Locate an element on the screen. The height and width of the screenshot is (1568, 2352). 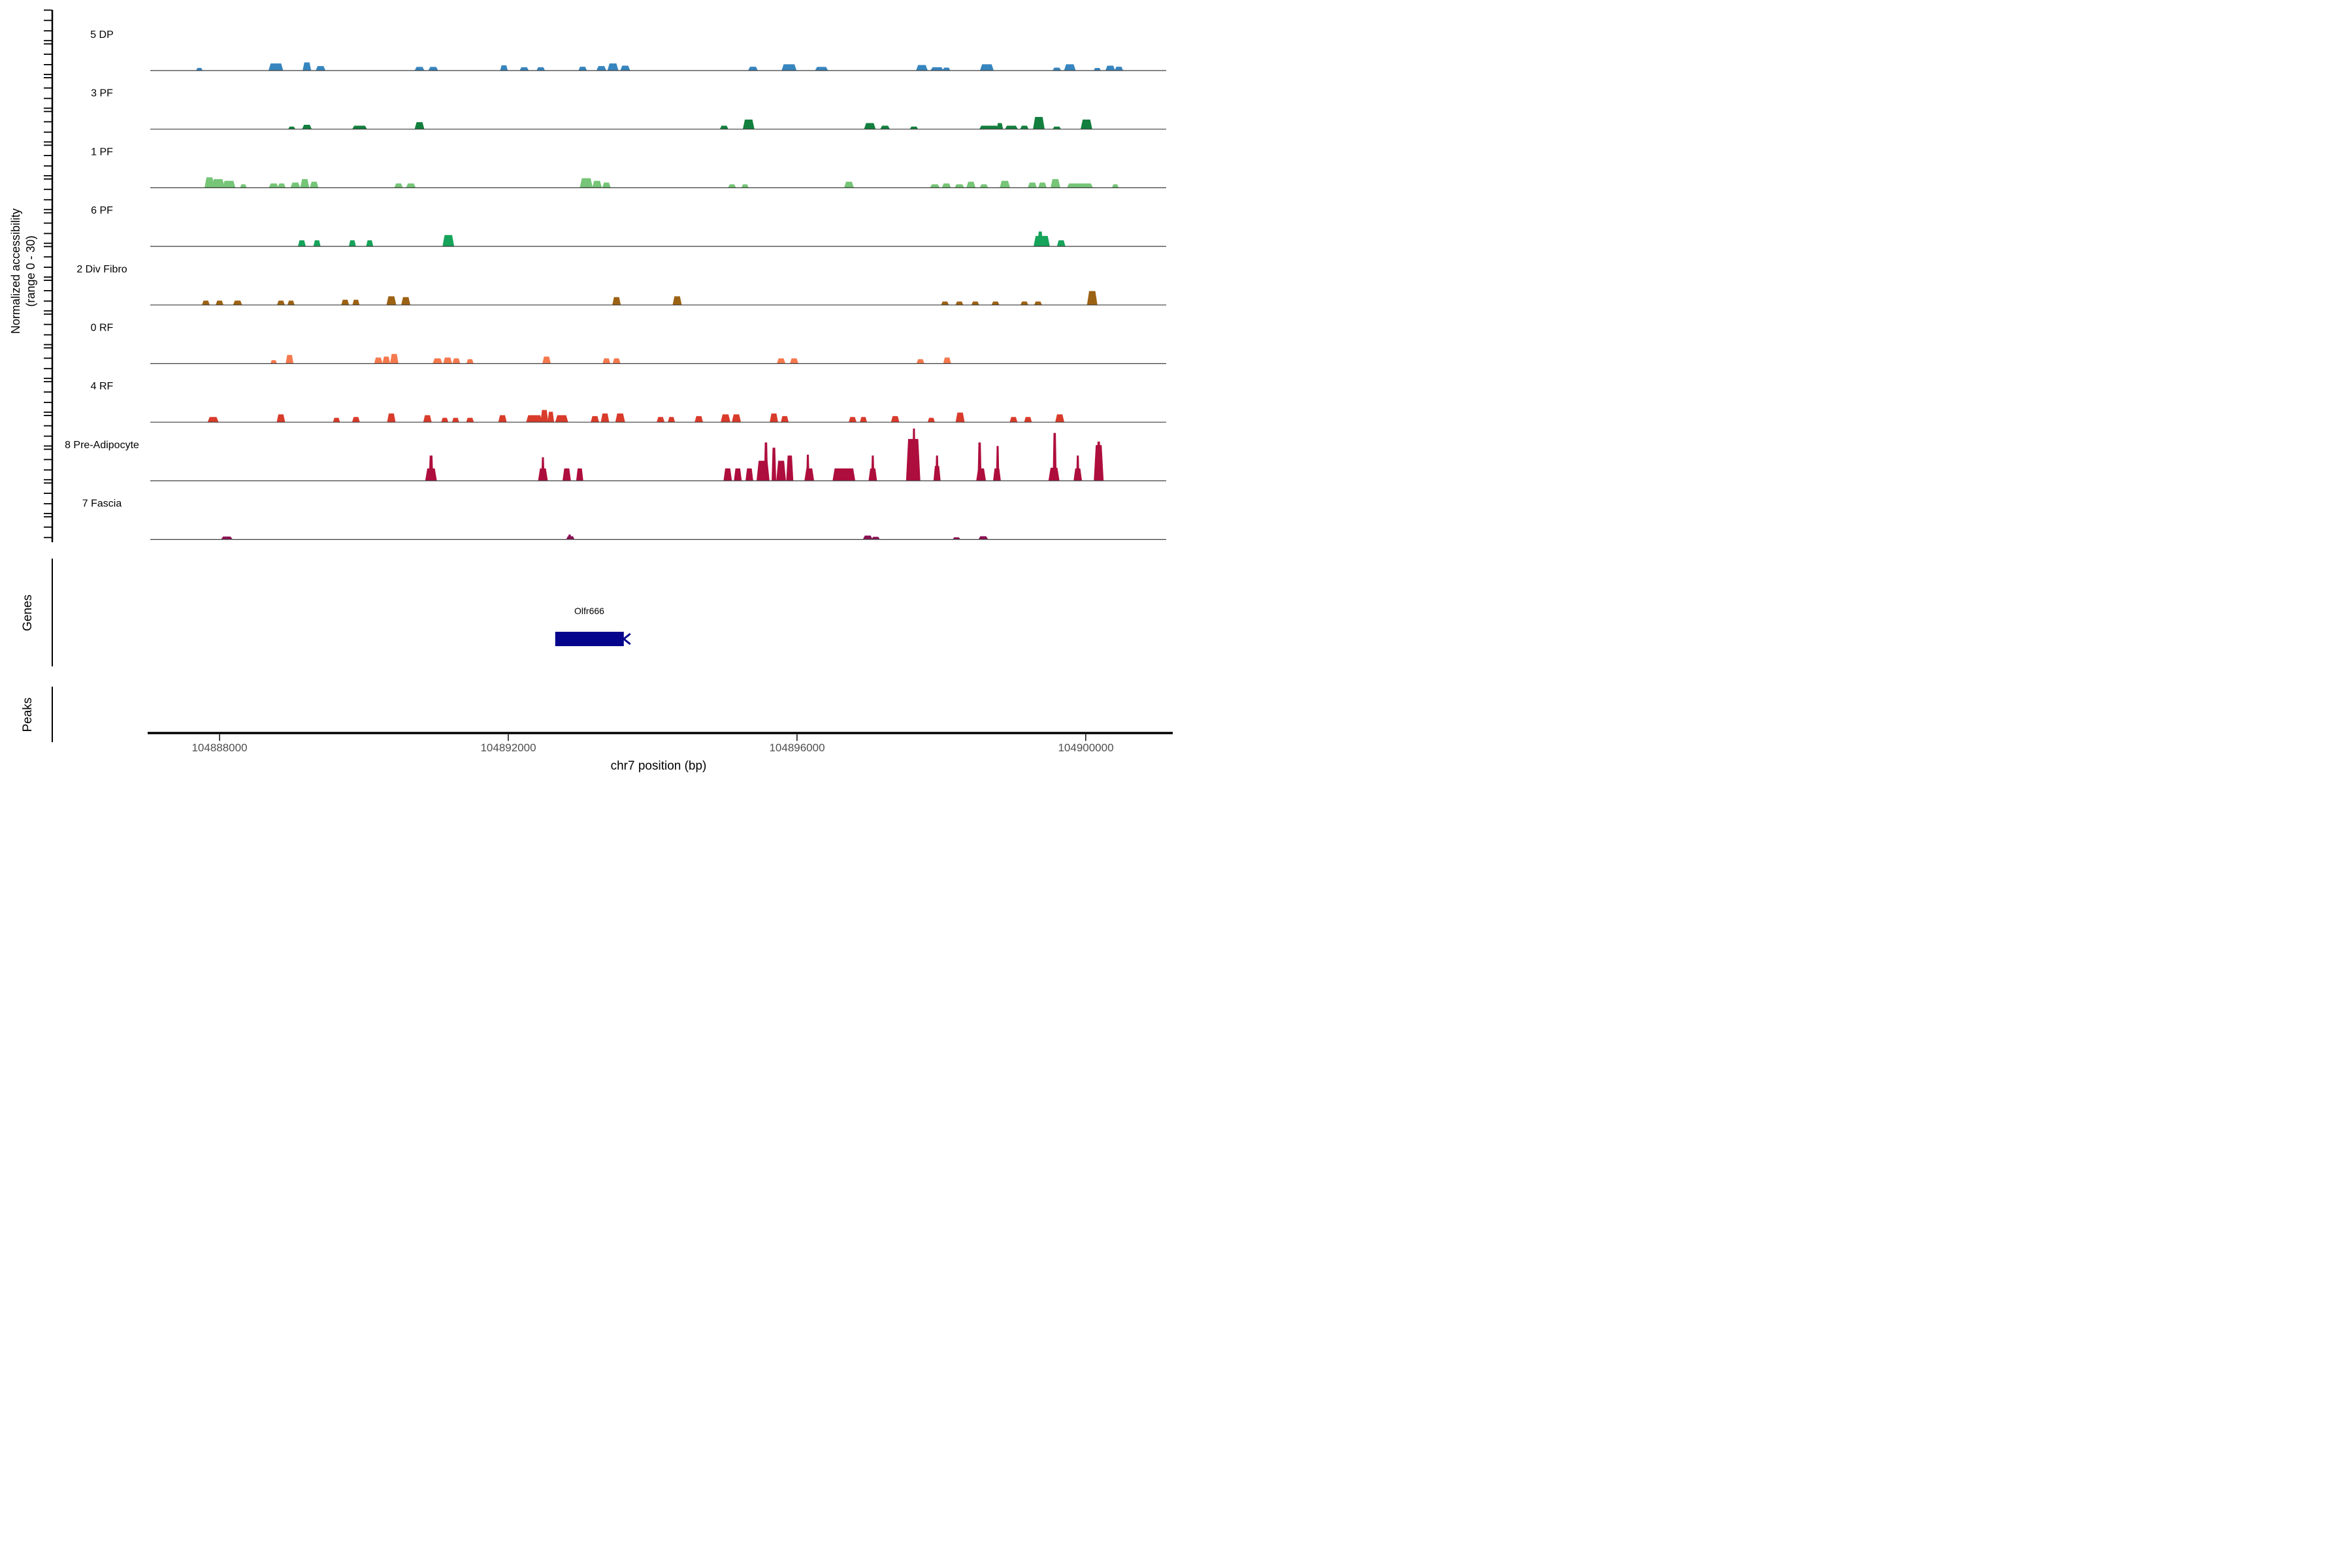
track-label-5-dp: 5 DP is located at coordinates (102, 35).